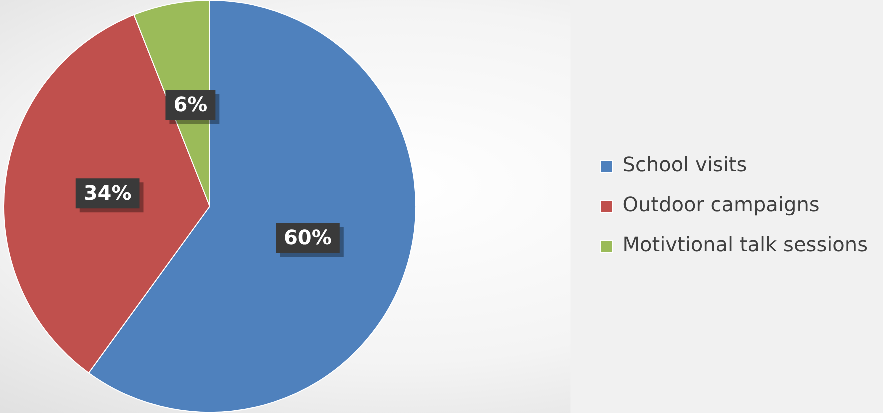  Describe the element at coordinates (191, 104) in the screenshot. I see `data-label: 6%` at that location.